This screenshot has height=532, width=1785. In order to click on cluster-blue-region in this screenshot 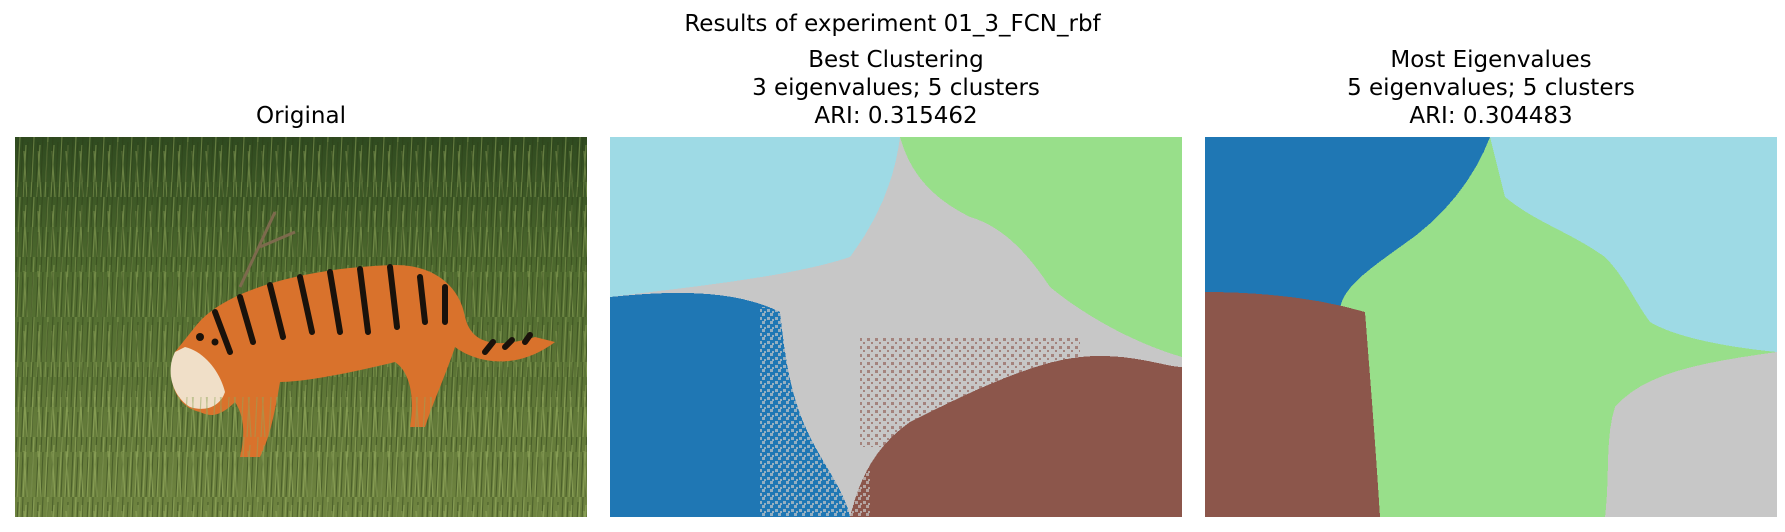, I will do `click(1347, 222)`.